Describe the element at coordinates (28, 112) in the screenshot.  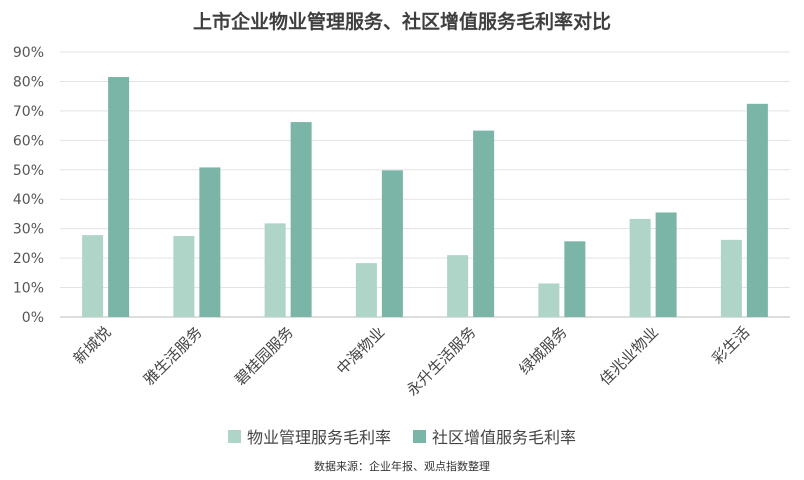
I see `y-tick-label: 70%` at that location.